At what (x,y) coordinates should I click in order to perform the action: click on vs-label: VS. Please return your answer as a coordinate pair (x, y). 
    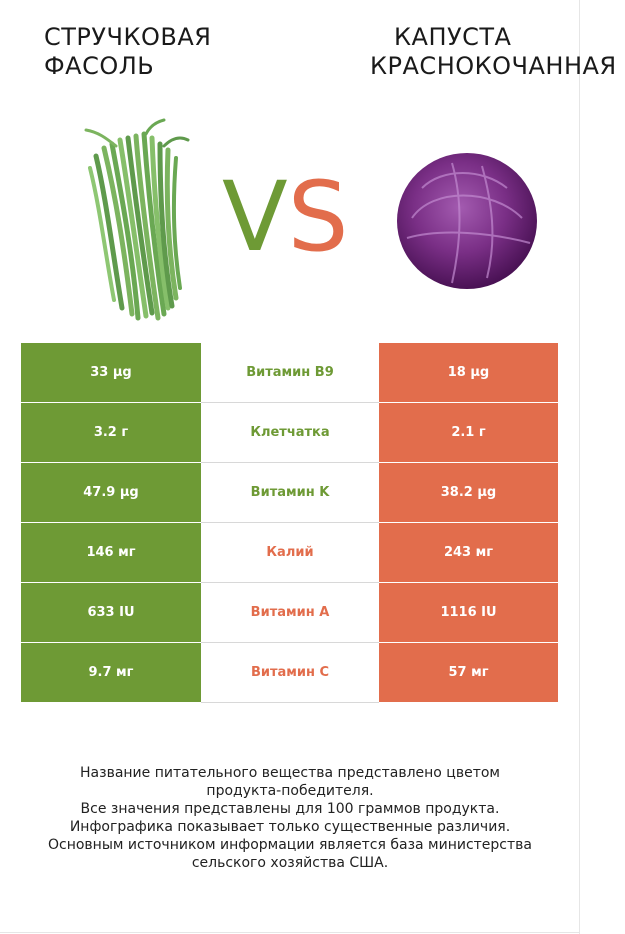
    Looking at the image, I should click on (285, 217).